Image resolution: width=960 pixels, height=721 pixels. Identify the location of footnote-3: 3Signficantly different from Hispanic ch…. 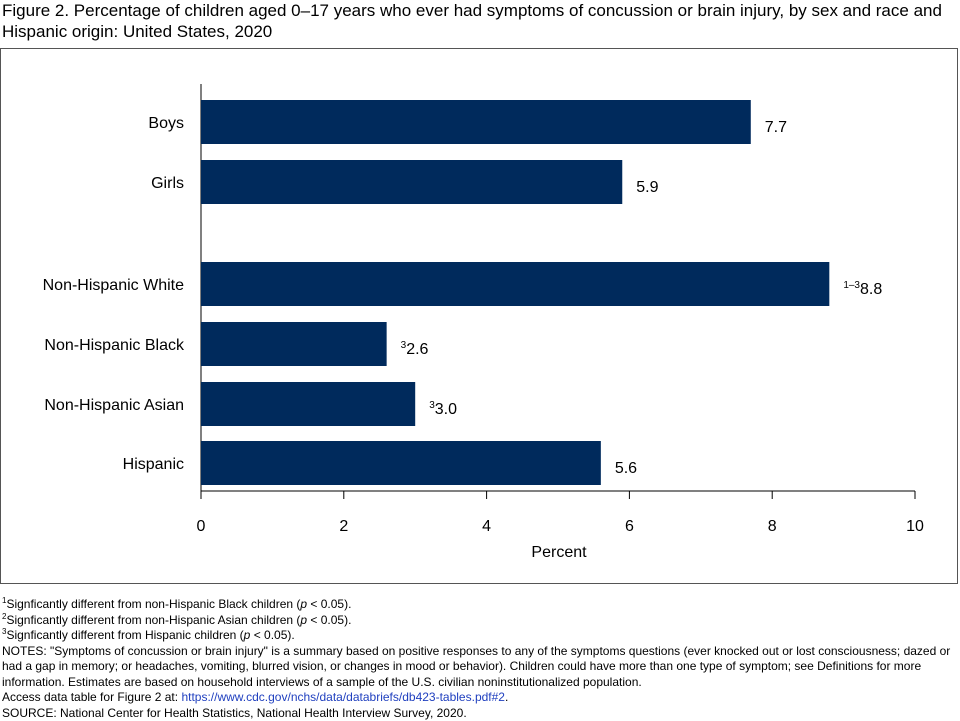
(479, 636).